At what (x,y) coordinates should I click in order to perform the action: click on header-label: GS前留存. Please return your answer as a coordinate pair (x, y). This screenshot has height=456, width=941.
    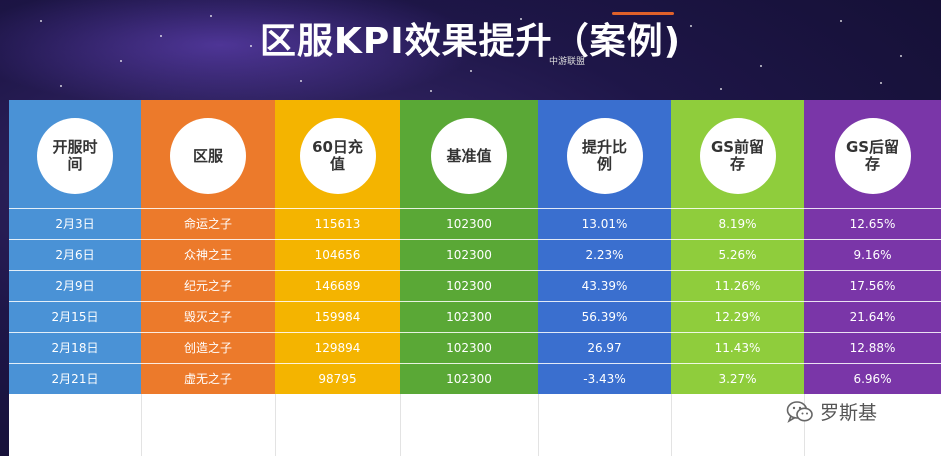
    Looking at the image, I should click on (737, 155).